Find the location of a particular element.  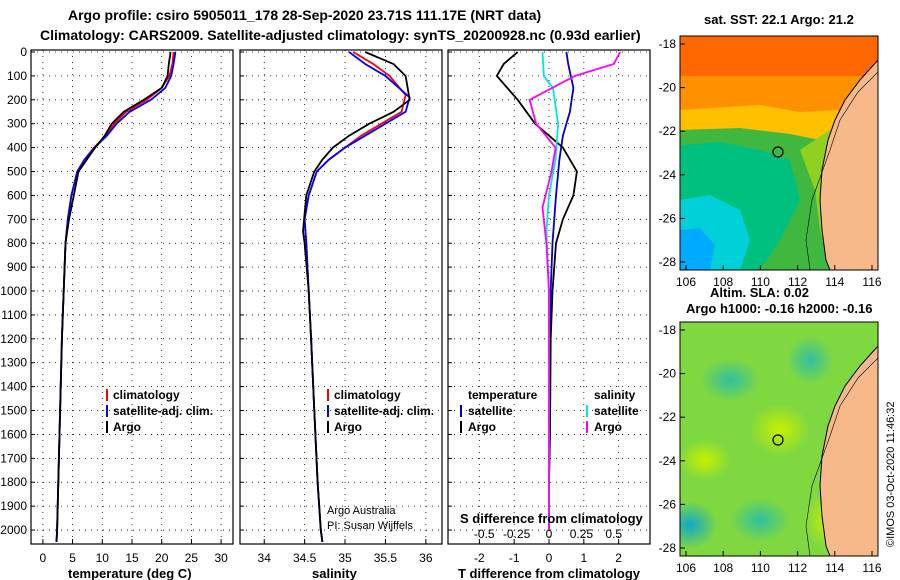

legend-t-argo: Argo is located at coordinates (482, 427).